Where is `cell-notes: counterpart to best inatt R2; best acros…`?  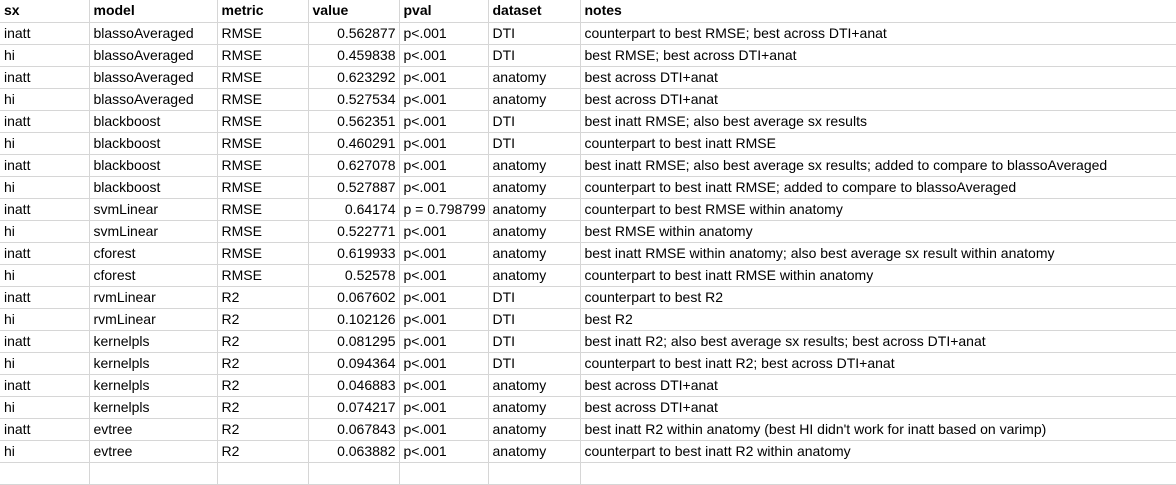 cell-notes: counterpart to best inatt R2; best acros… is located at coordinates (878, 363).